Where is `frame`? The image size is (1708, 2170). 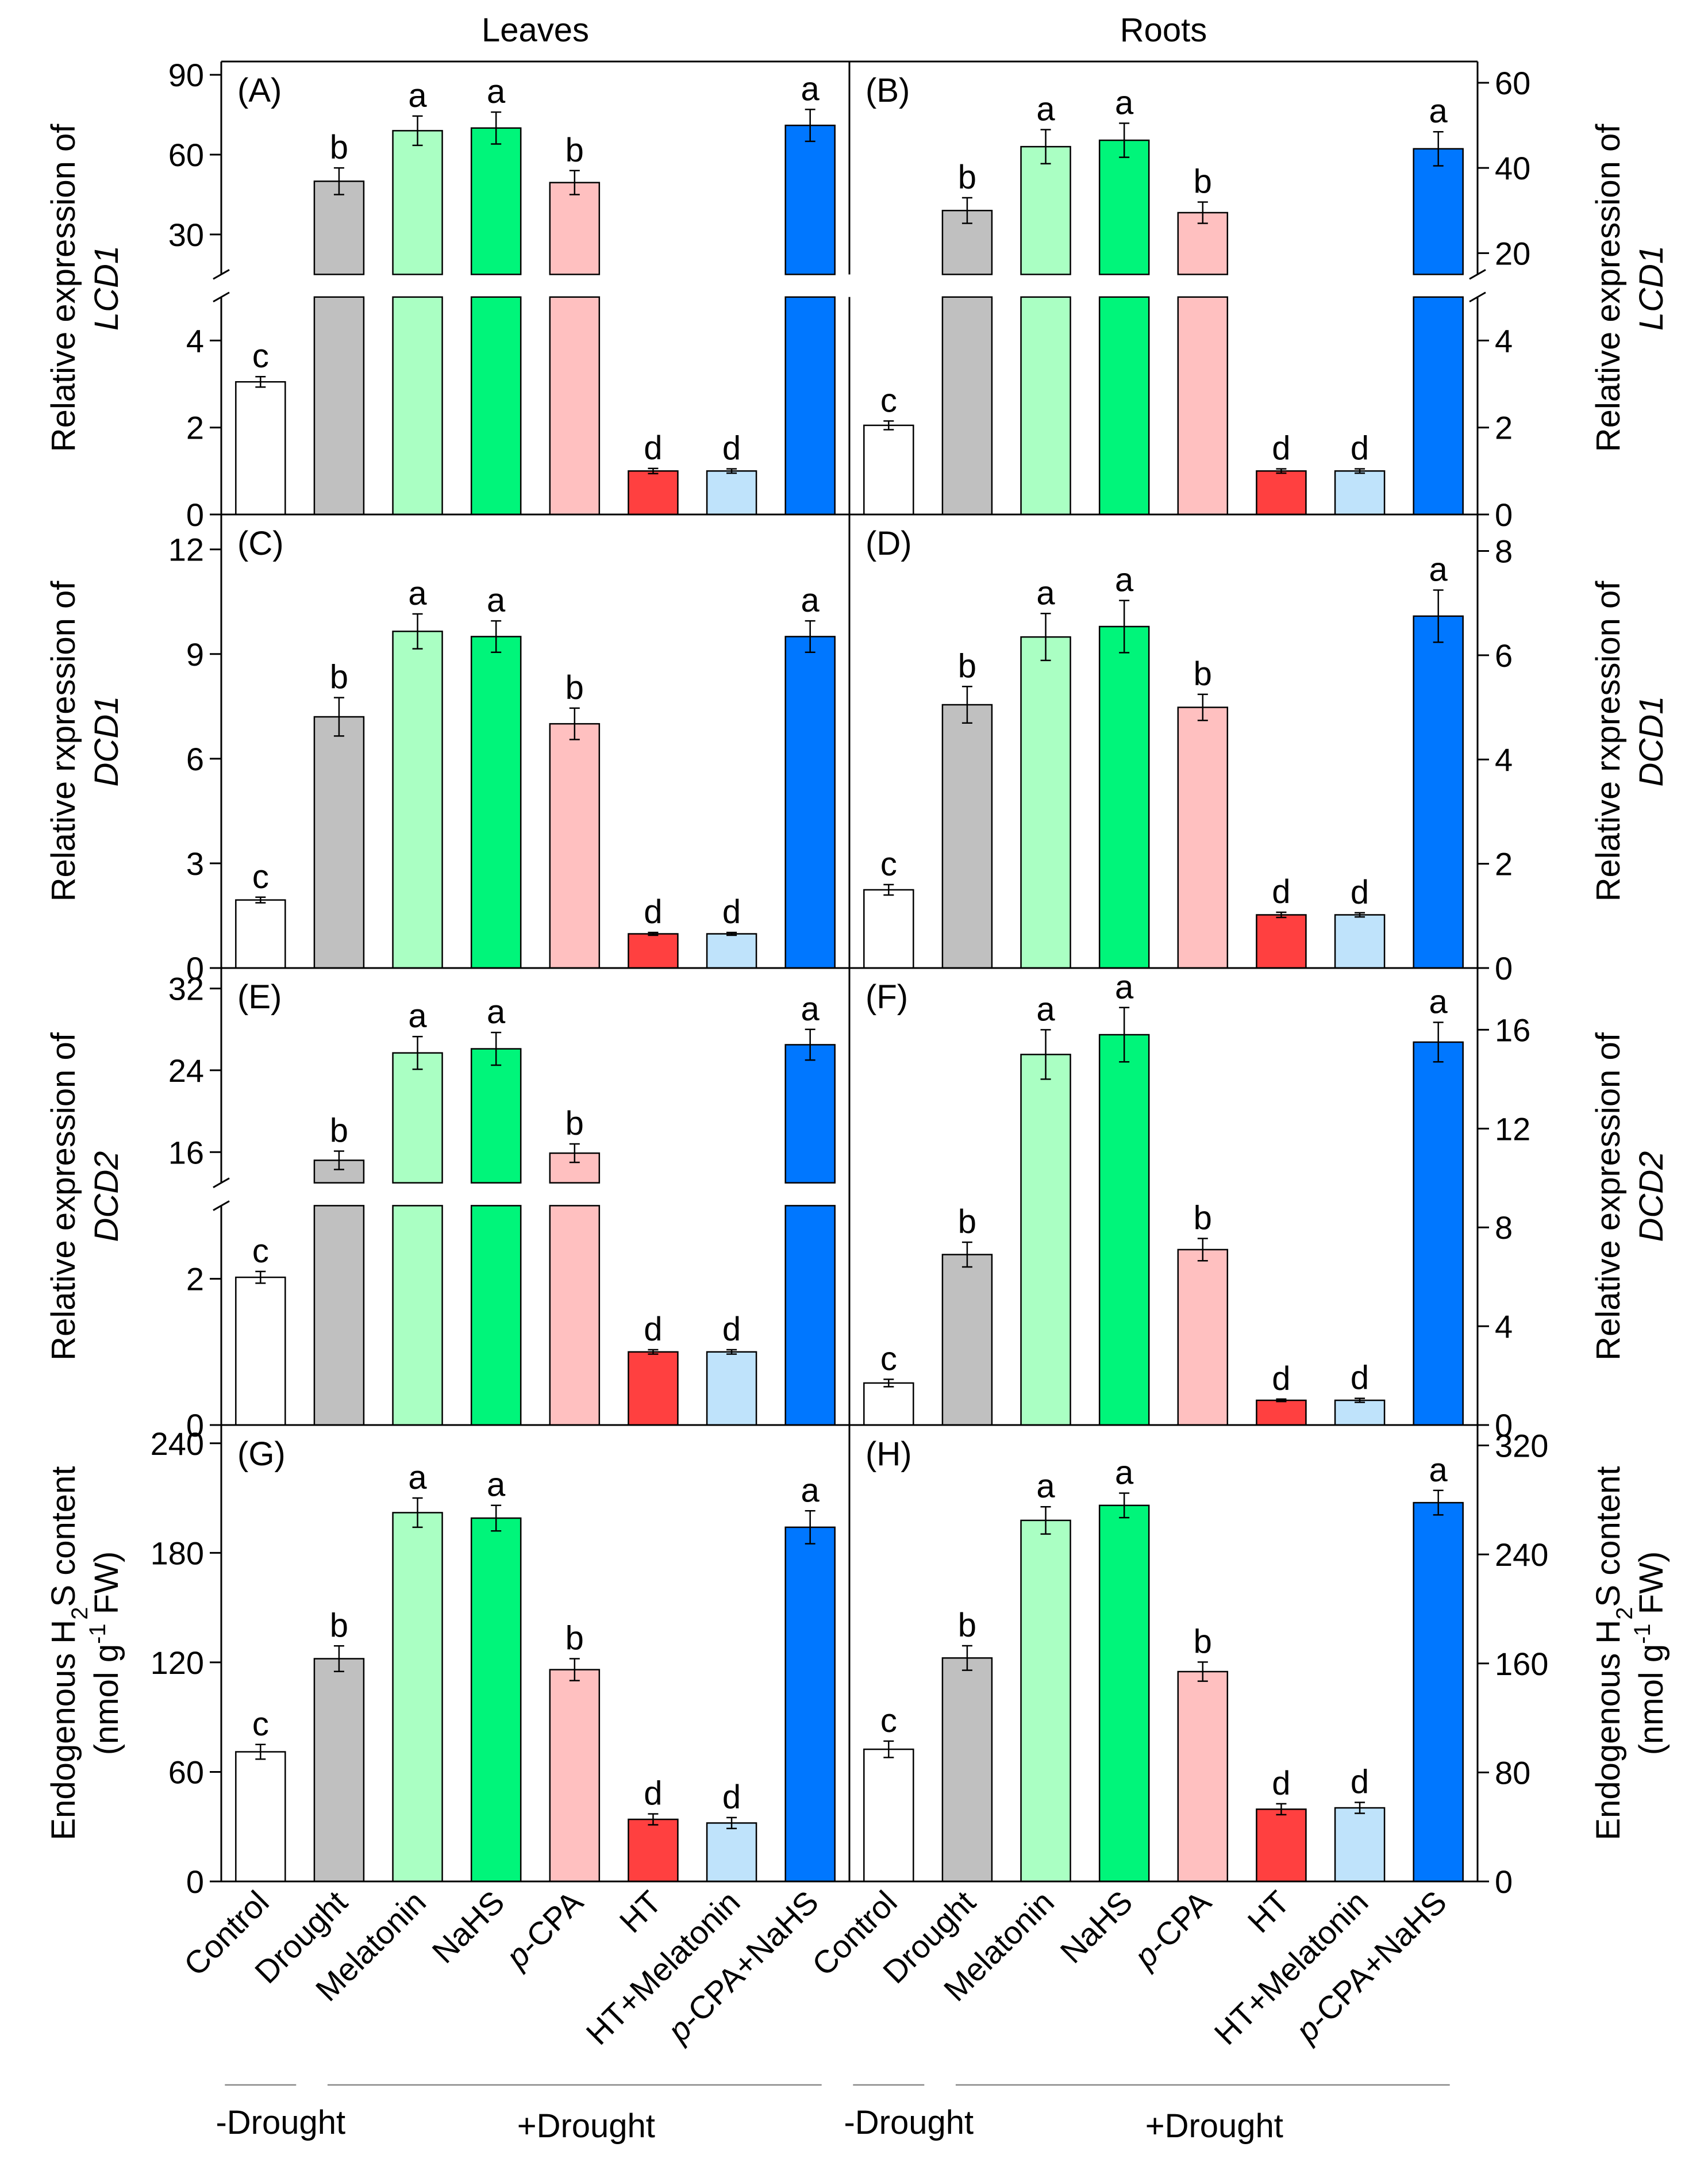 frame is located at coordinates (1163, 1653).